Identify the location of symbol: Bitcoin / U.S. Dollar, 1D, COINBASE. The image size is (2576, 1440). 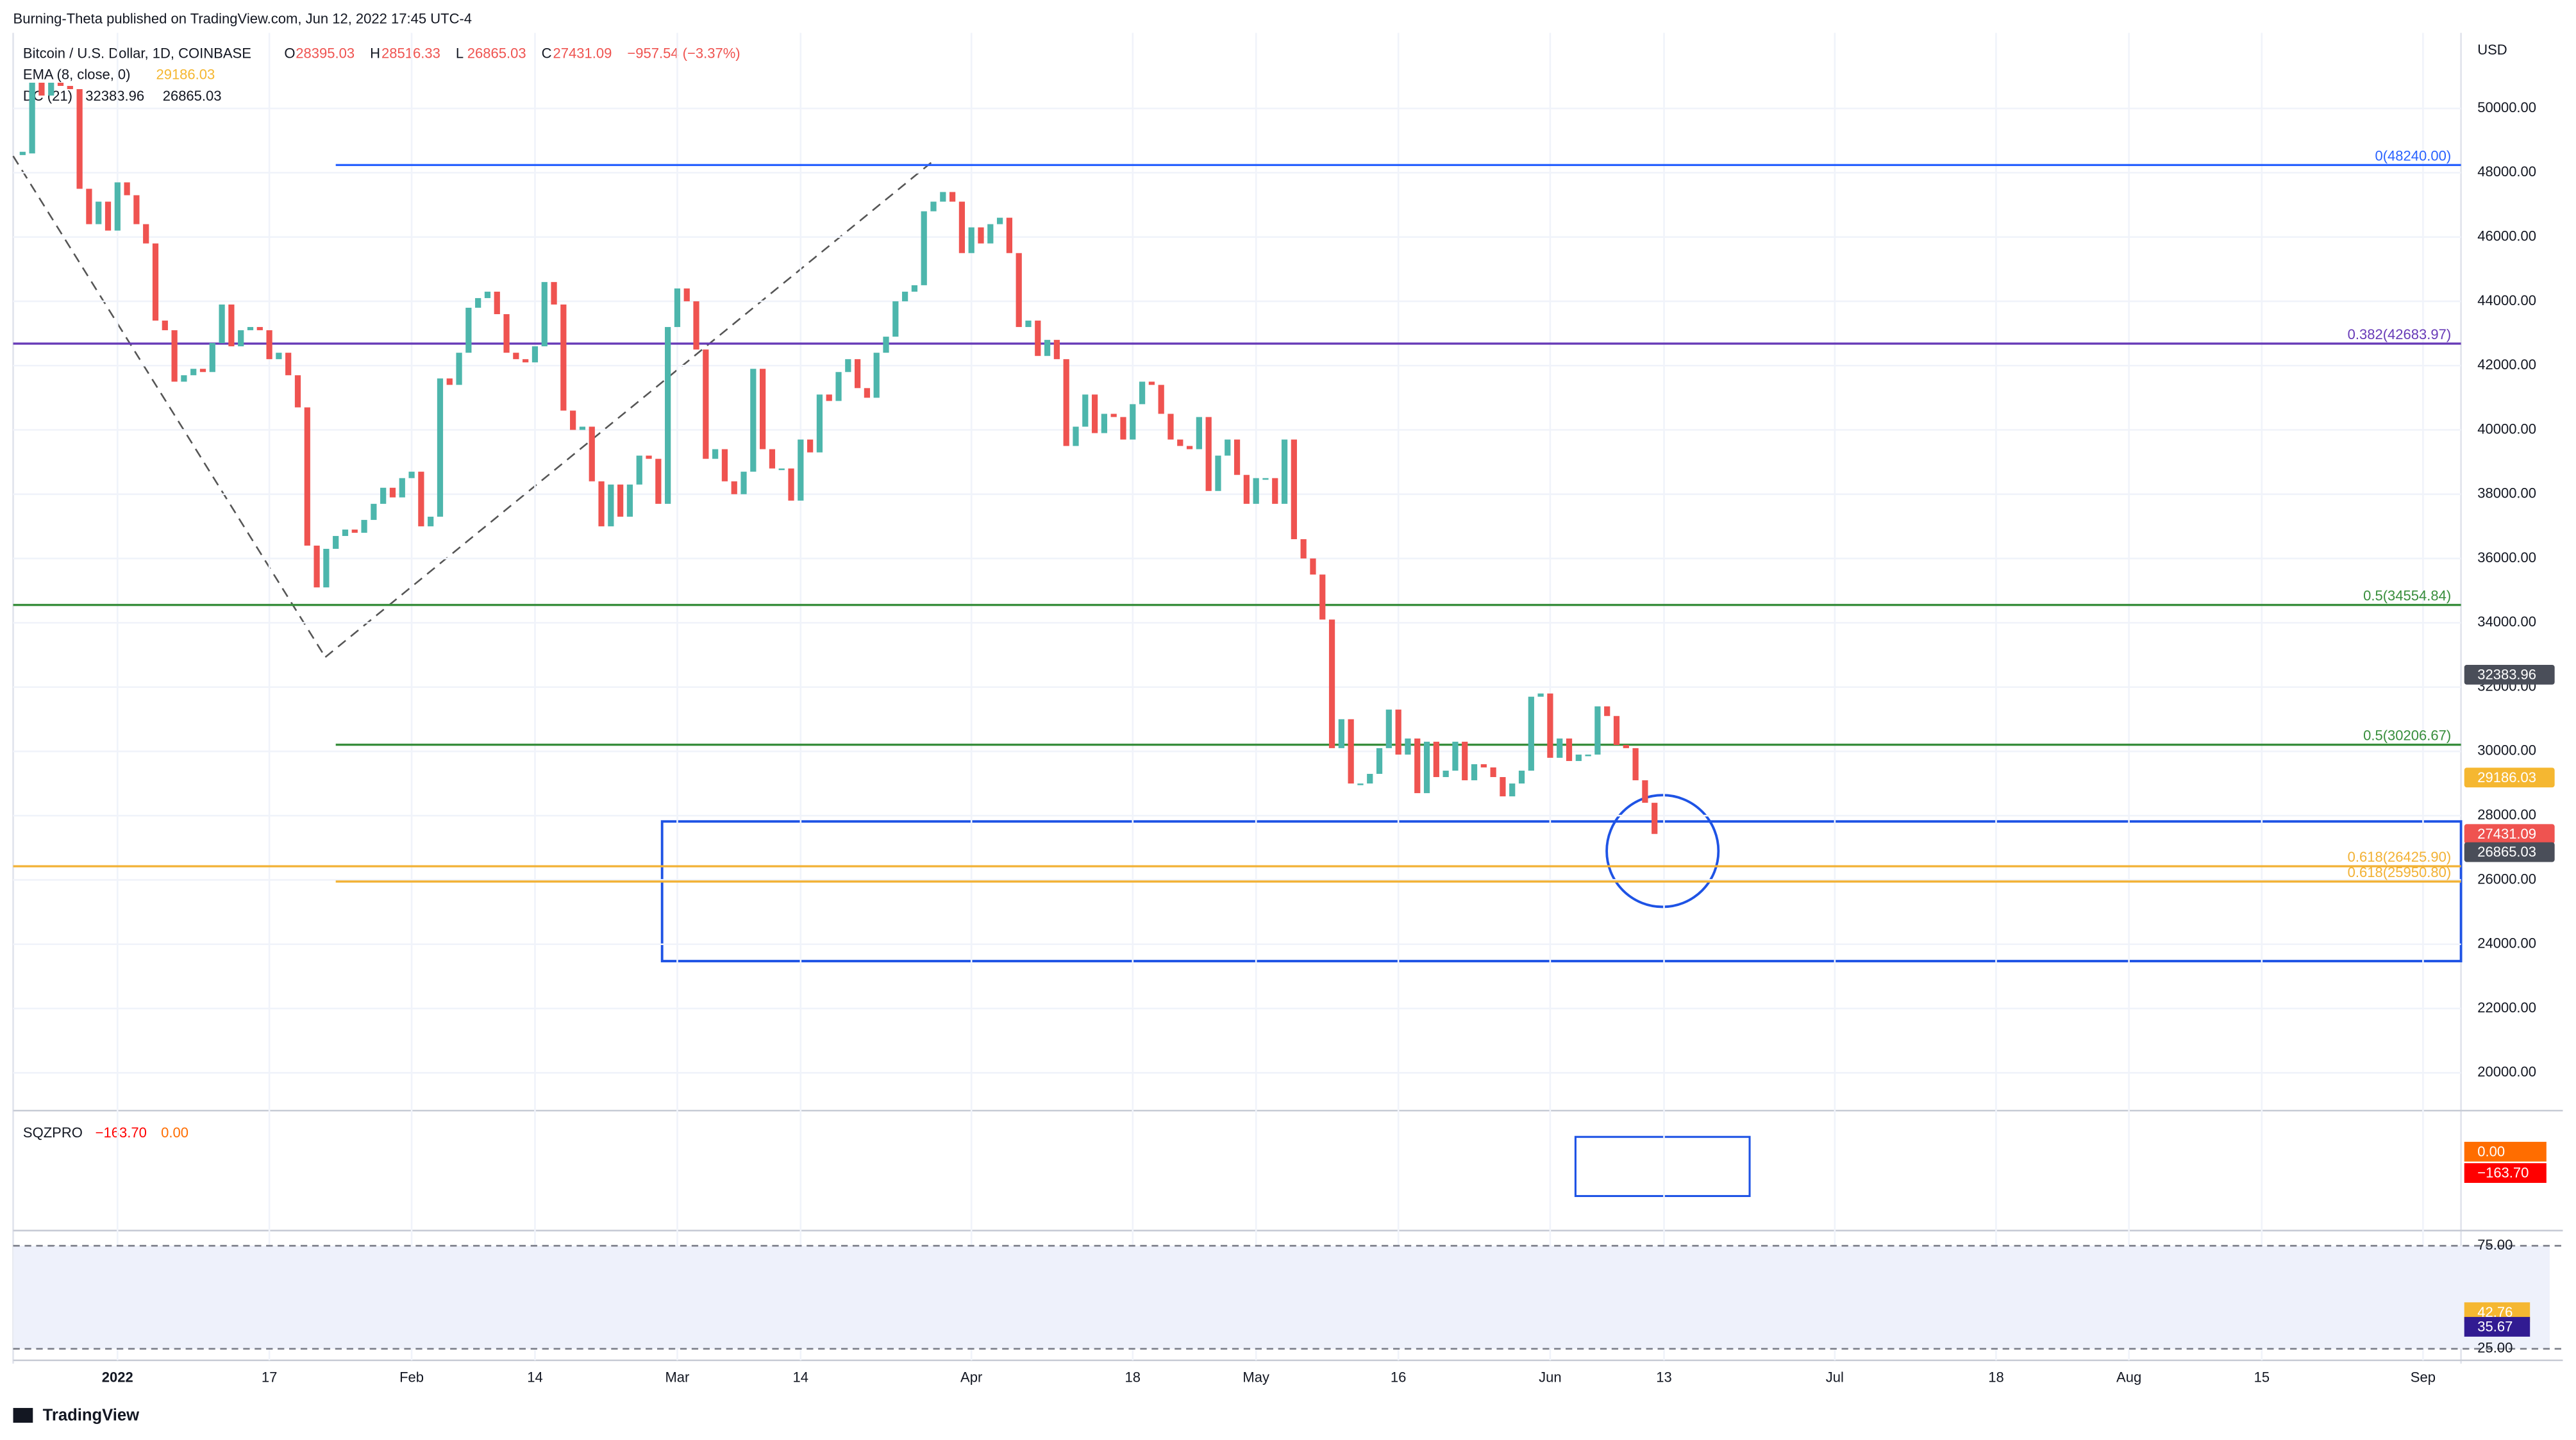
(137, 53).